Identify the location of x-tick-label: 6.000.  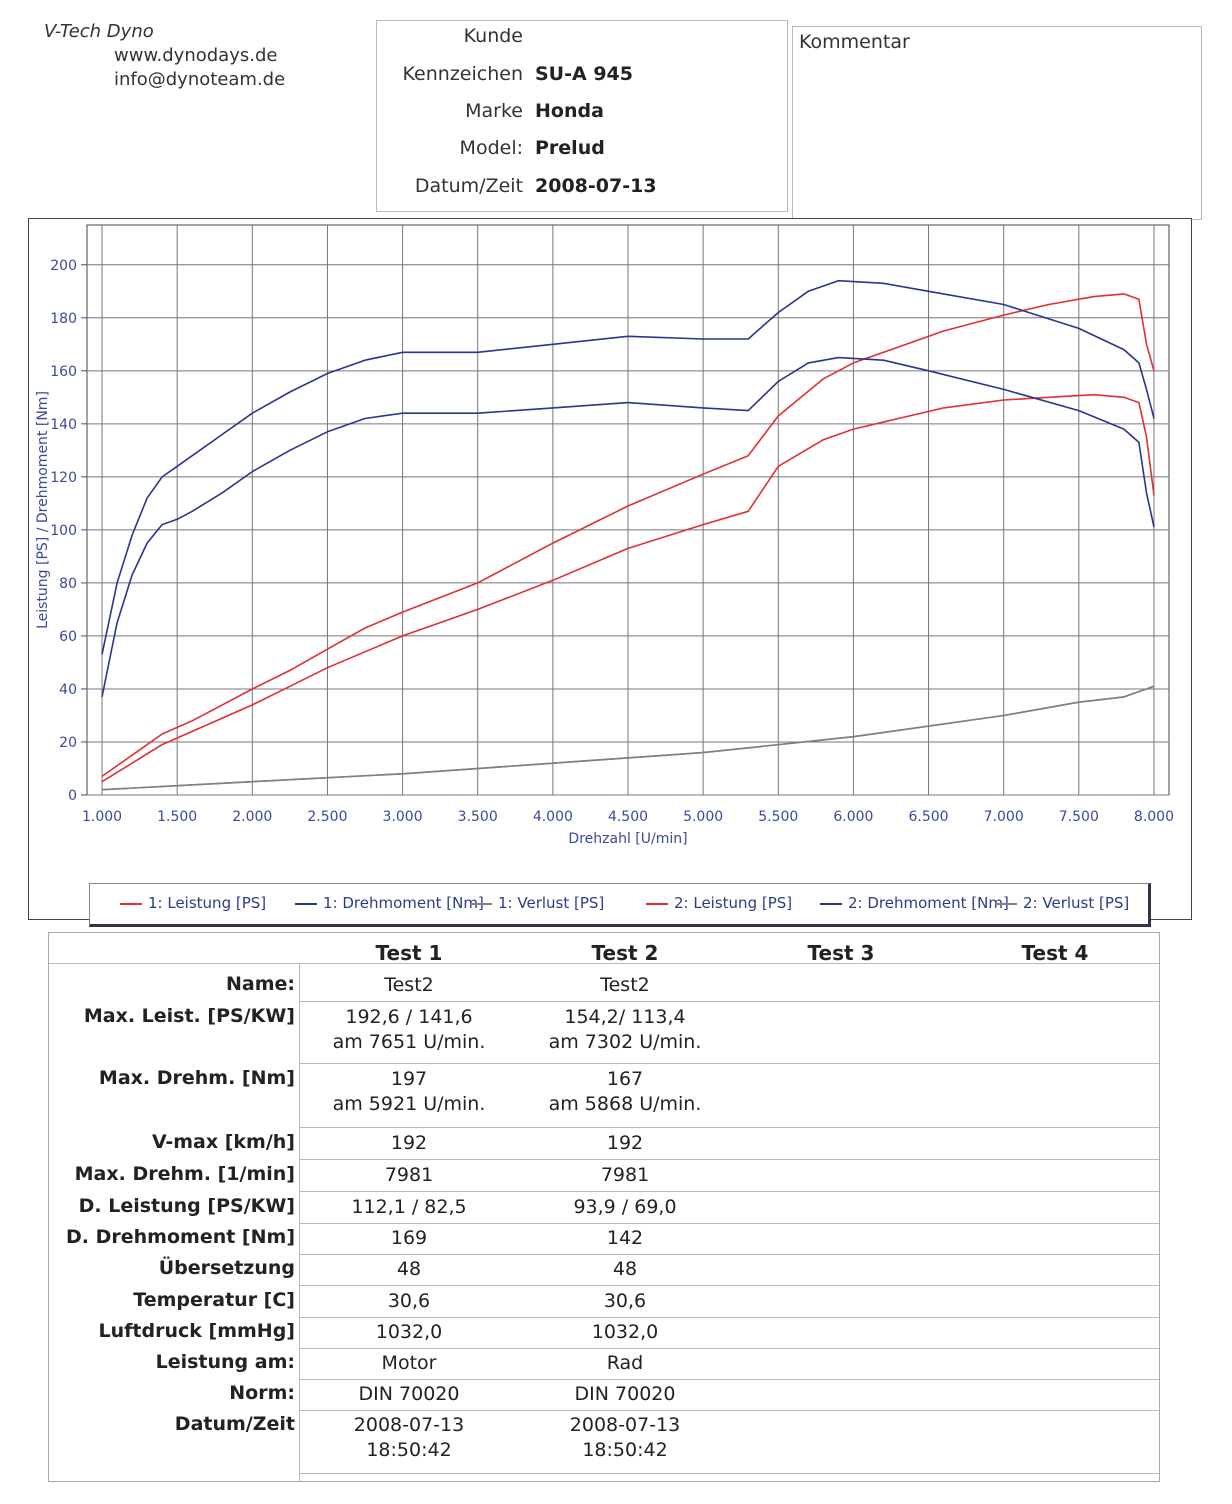
(853, 817).